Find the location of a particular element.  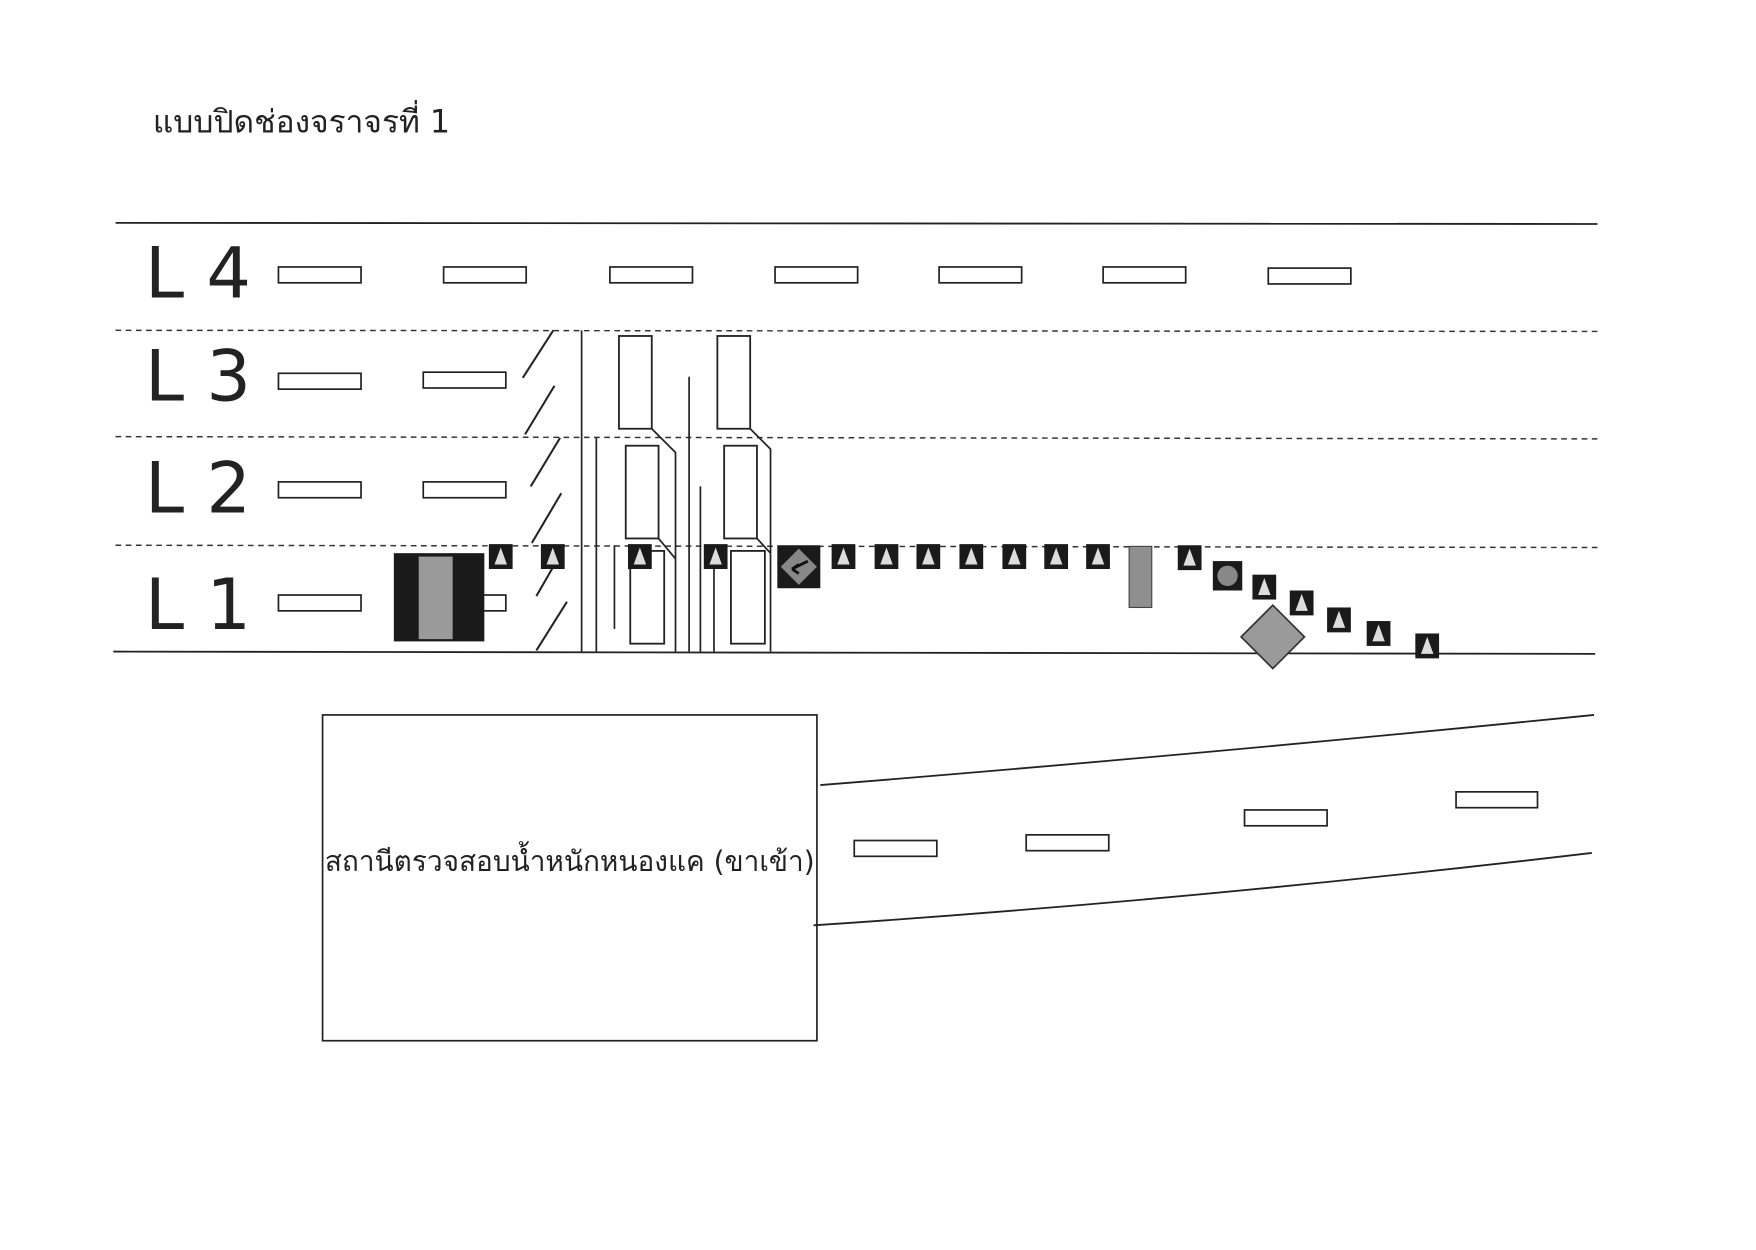

lane-label-l3: L 3 is located at coordinates (198, 376).